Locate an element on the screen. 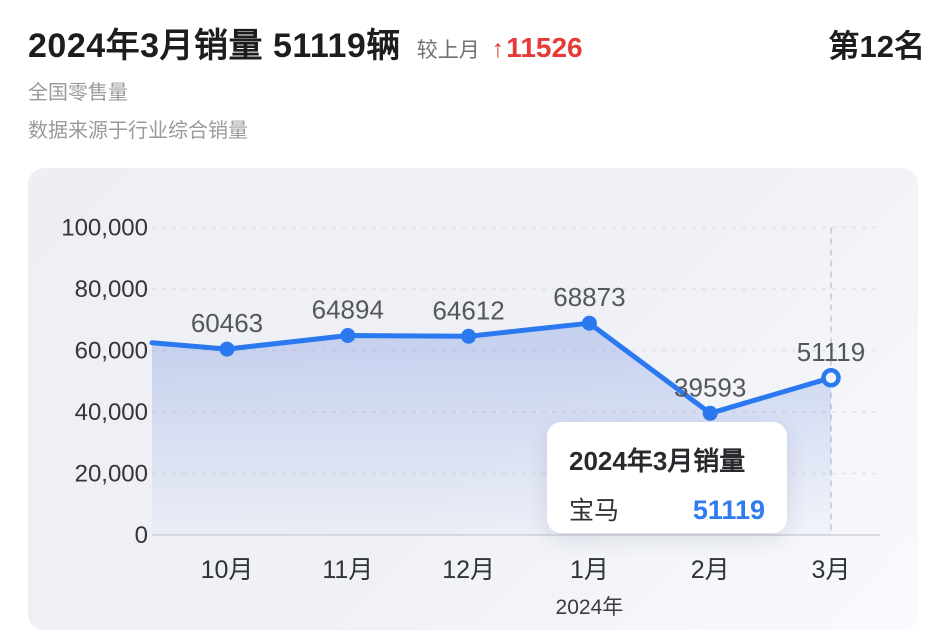 This screenshot has width=945, height=634. y-tick-label: 0 is located at coordinates (141, 535).